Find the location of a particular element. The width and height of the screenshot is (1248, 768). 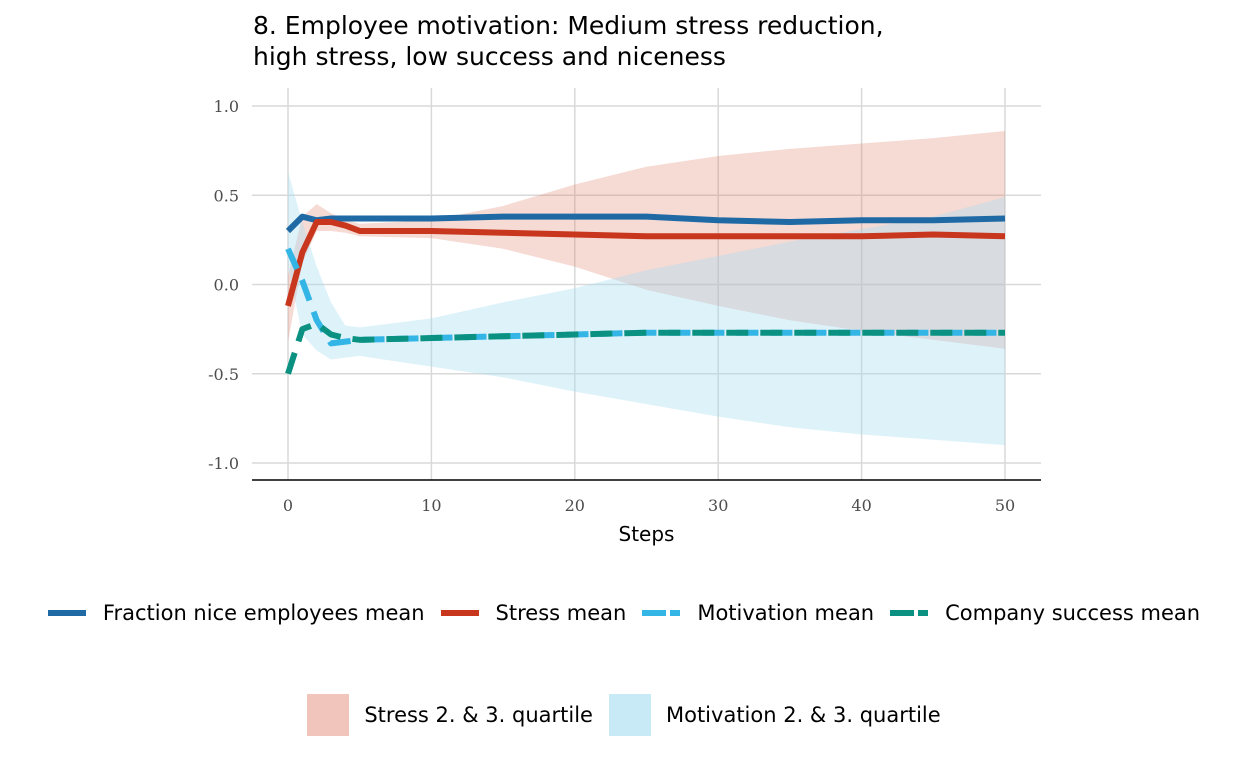

legend-label-stress-quartile: Stress 2. & 3. quartile is located at coordinates (478, 715).